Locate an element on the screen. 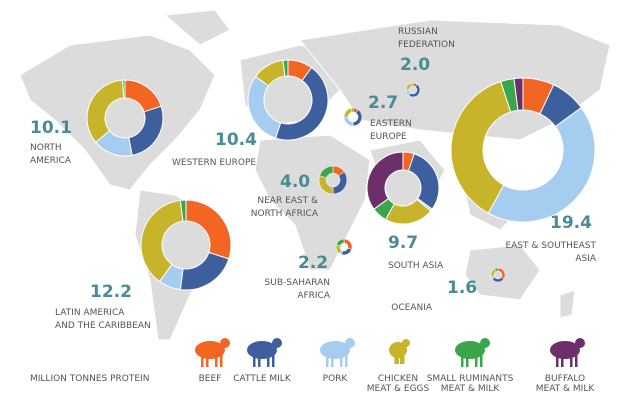 The width and height of the screenshot is (640, 406). region-name: EAST & SOUTHEAST is located at coordinates (551, 246).